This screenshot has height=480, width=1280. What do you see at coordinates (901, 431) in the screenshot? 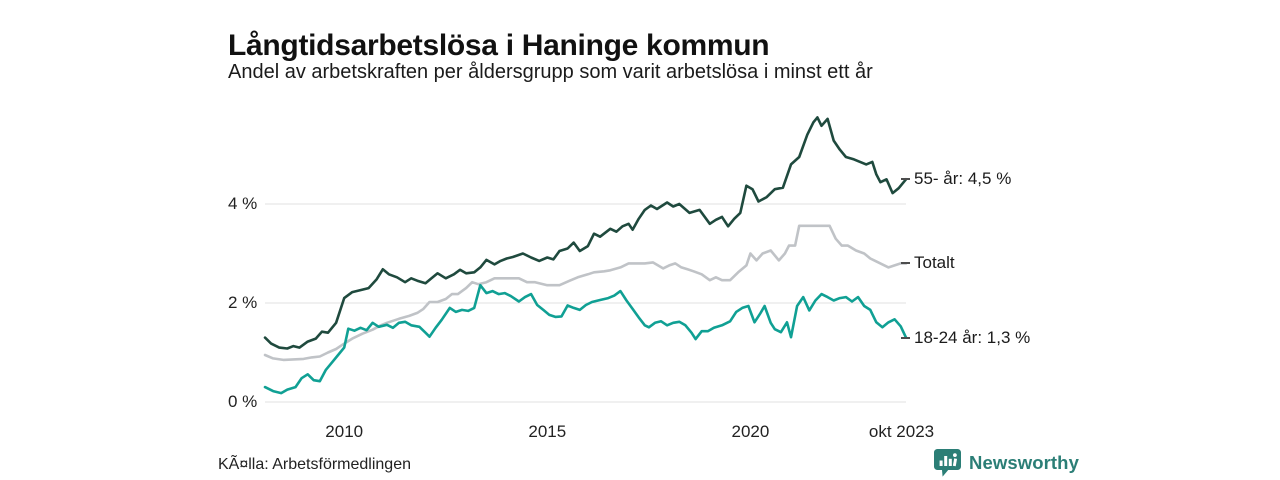
I see `x-tick-label: okt 2023` at bounding box center [901, 431].